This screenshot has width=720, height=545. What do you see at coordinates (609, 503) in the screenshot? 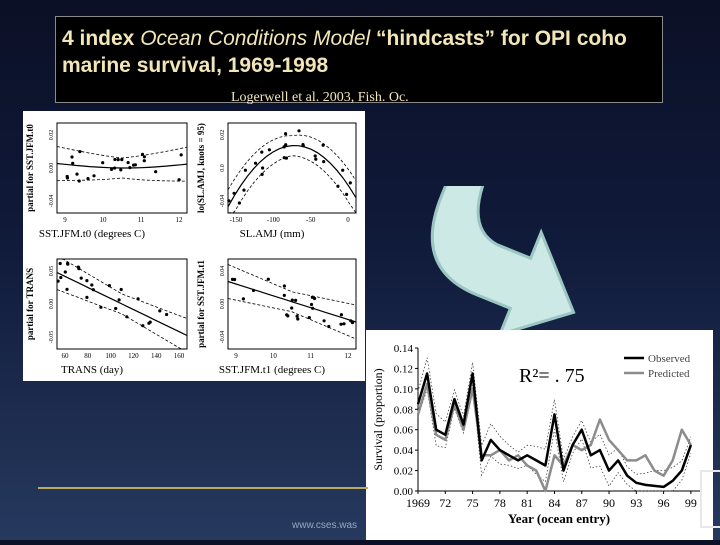
I see `x-tick-label: 90` at bounding box center [609, 503].